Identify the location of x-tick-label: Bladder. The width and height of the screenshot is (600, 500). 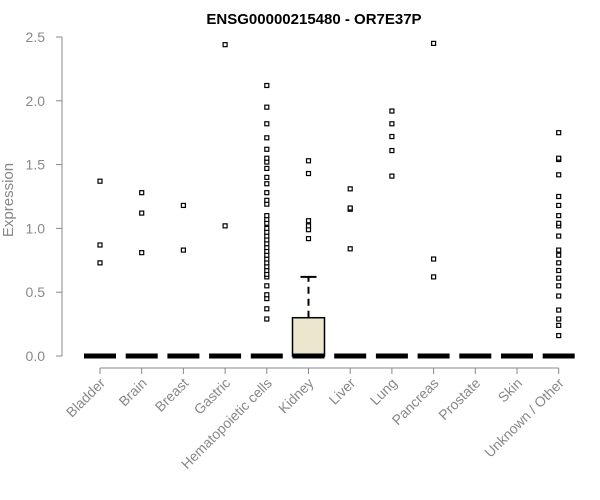
(86, 398).